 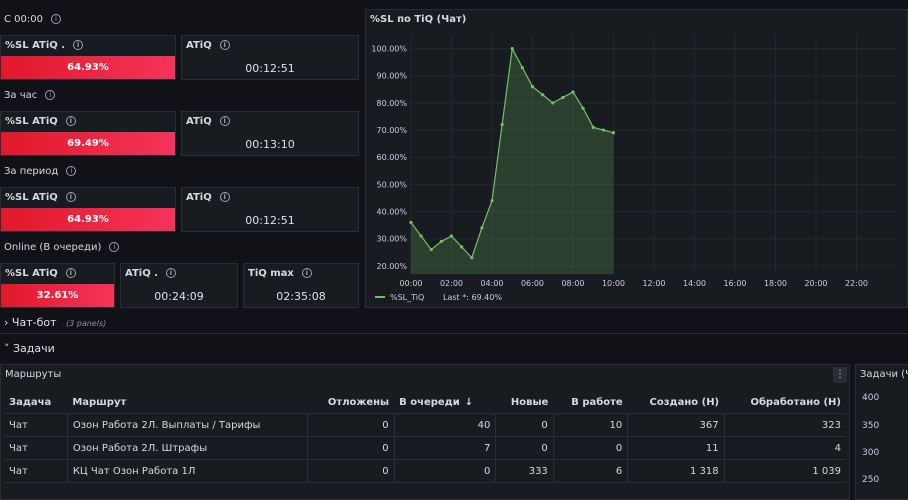 What do you see at coordinates (784, 471) in the screenshot?
I see `table-cell: 1 039` at bounding box center [784, 471].